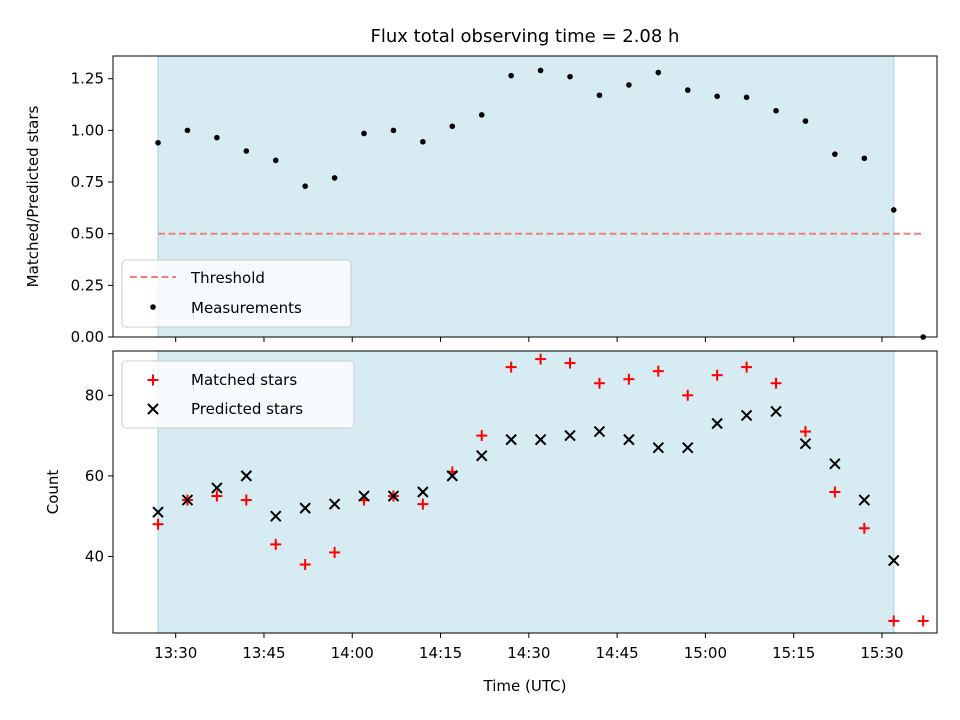  I want to click on top-legend-box, so click(236, 293).